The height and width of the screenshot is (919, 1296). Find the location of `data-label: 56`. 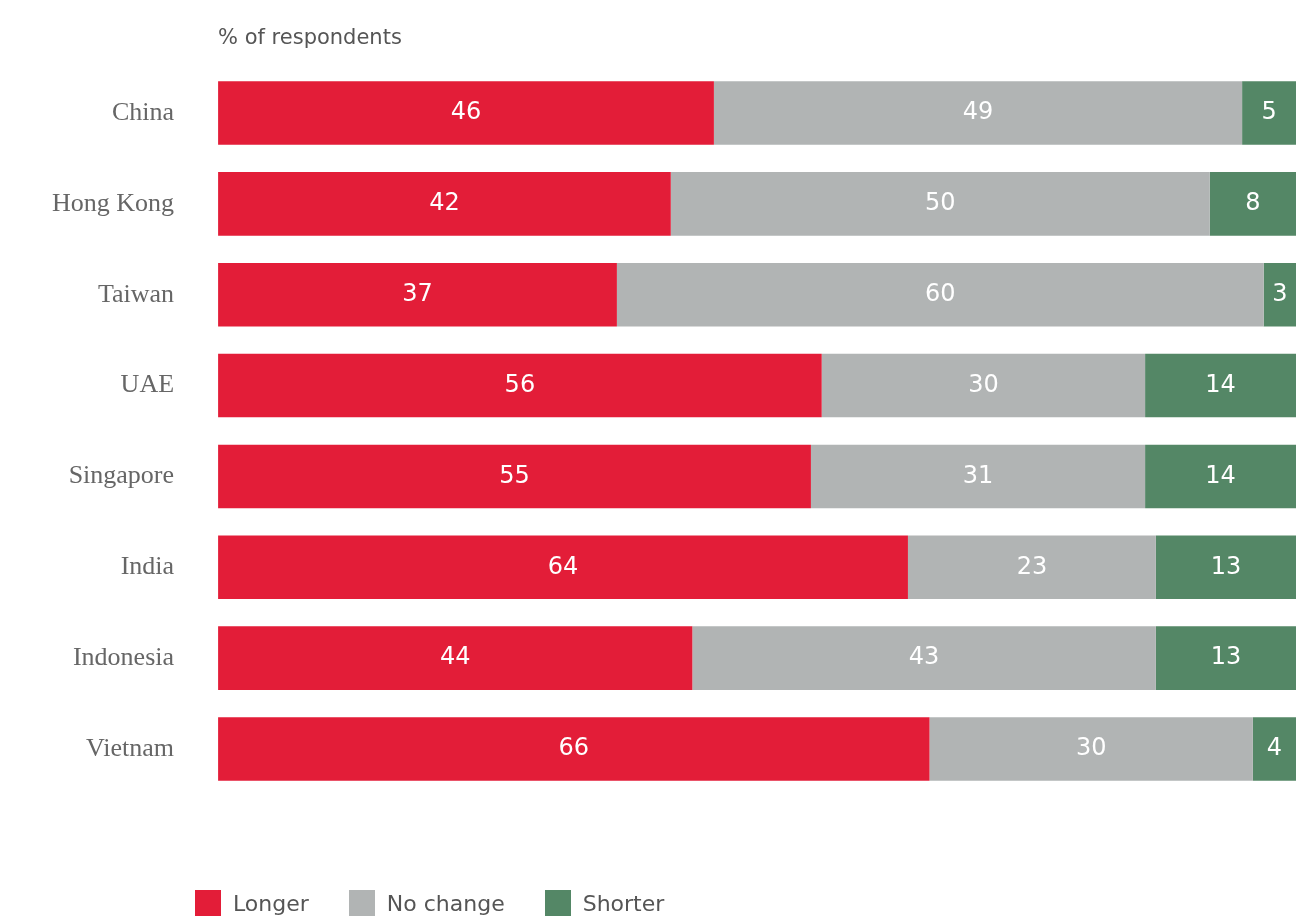

data-label: 56 is located at coordinates (520, 383).